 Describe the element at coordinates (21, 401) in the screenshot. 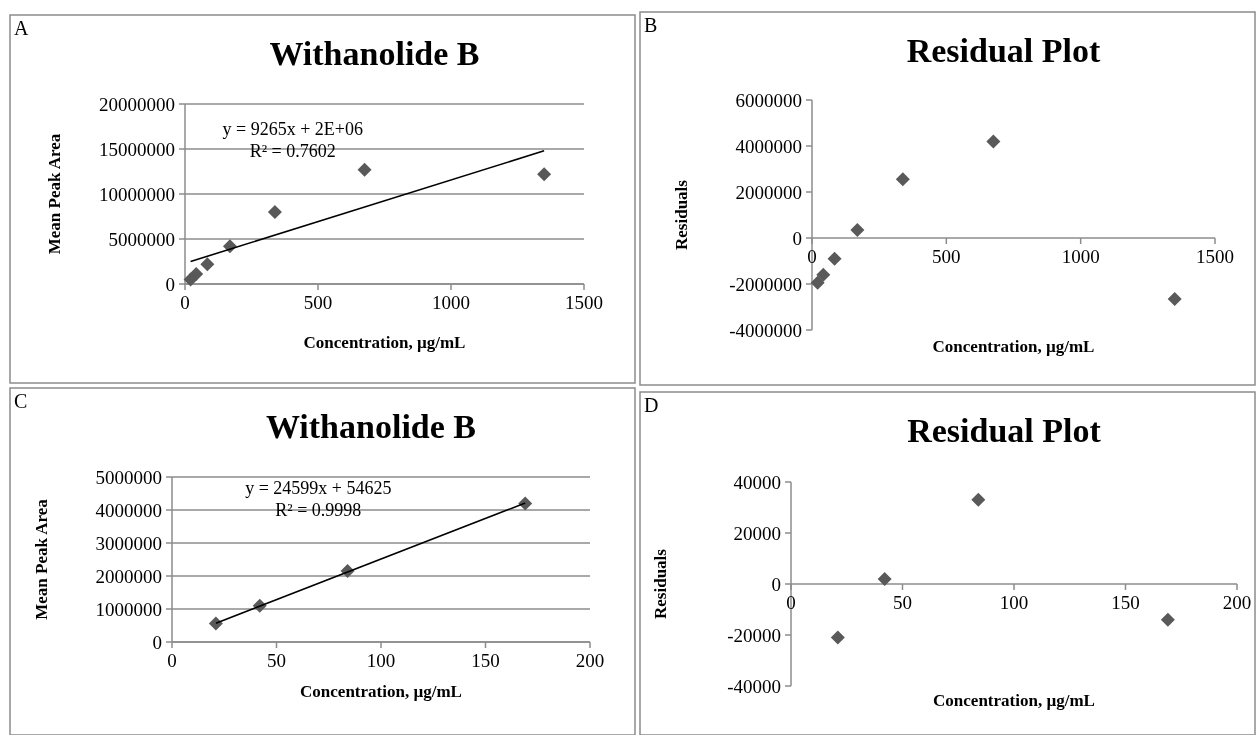

I see `text: C` at that location.